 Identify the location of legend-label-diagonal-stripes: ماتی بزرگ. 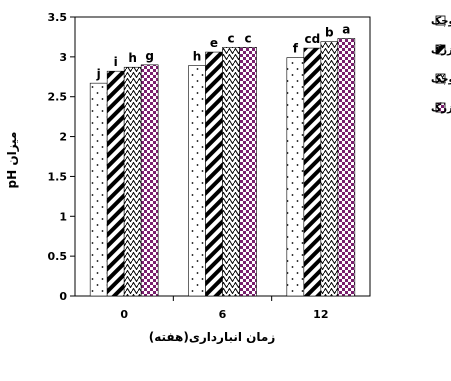
(441, 49).